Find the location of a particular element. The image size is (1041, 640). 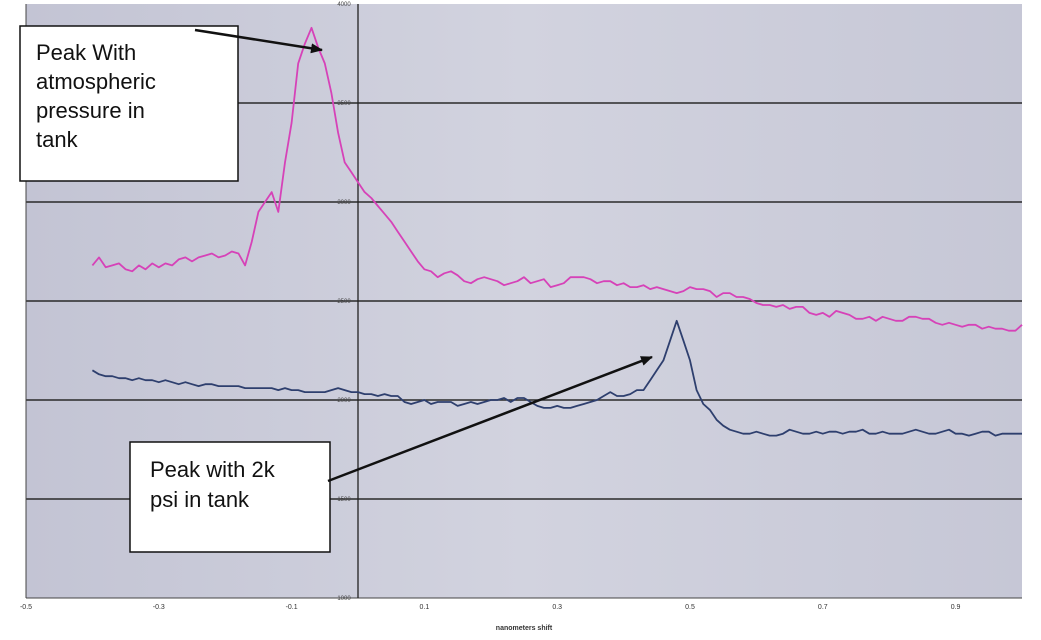

annotation-text-line: Peak With is located at coordinates (86, 52).